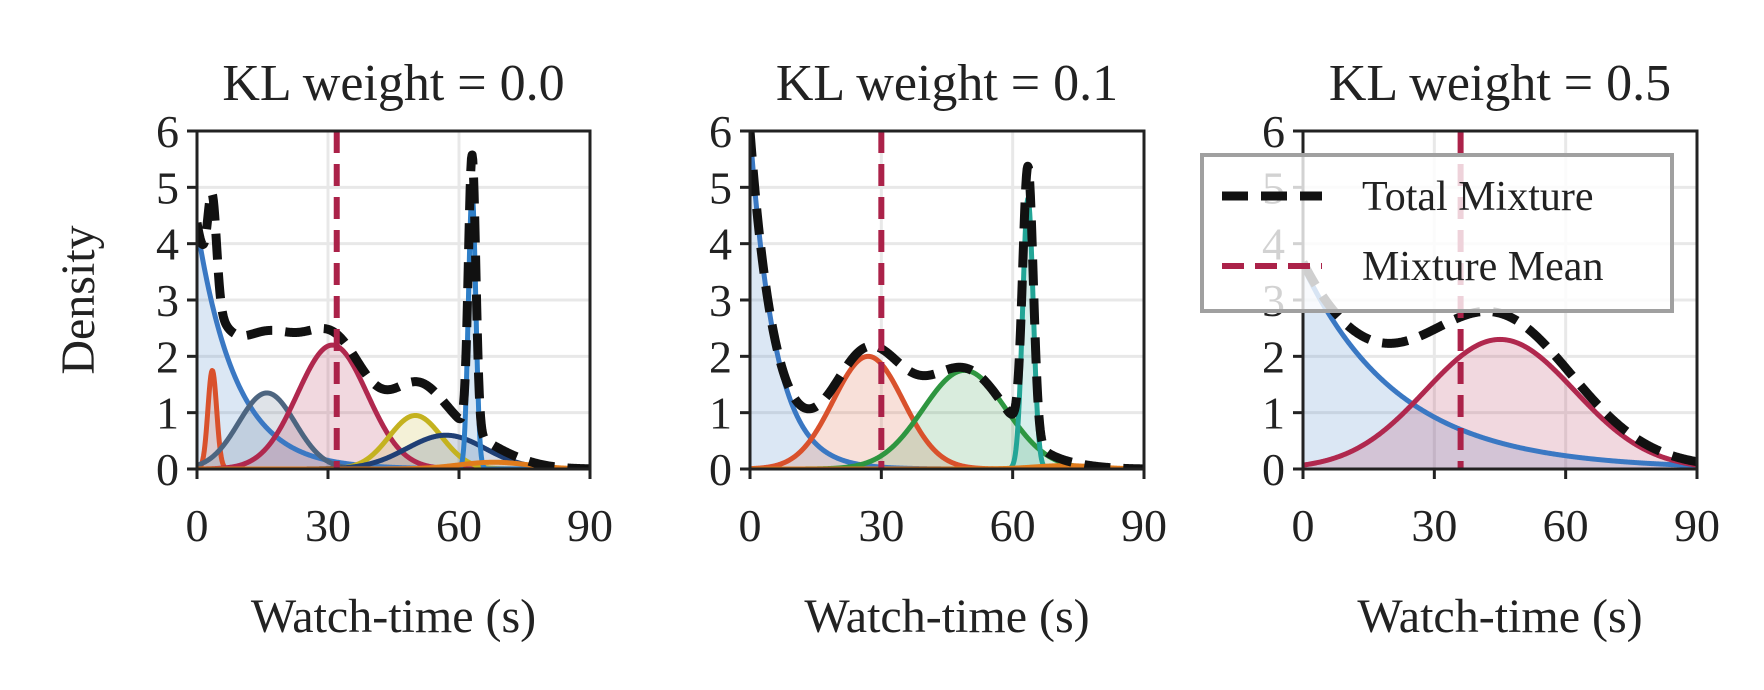 The height and width of the screenshot is (690, 1764). I want to click on legend-box, so click(1437, 233).